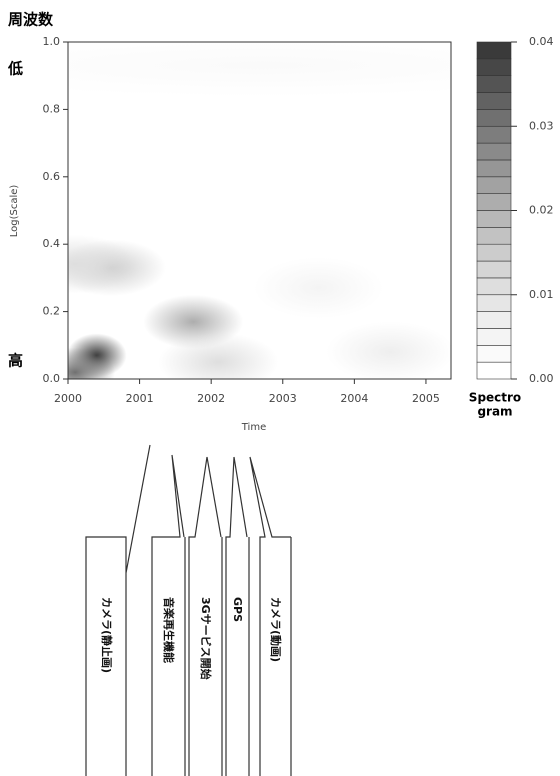 Image resolution: width=560 pixels, height=776 pixels. I want to click on colorbar-tick-label: 0.00, so click(541, 378).